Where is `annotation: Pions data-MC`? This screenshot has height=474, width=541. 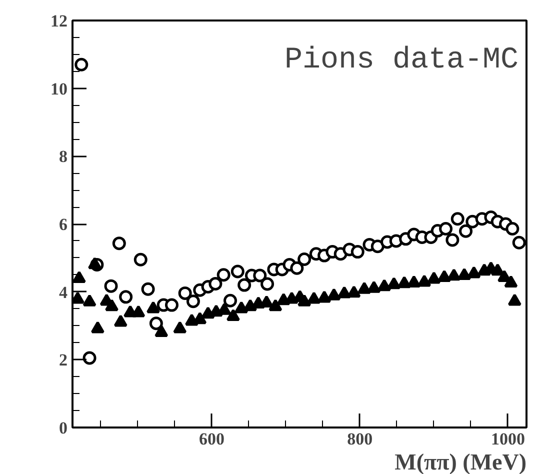 annotation: Pions data-MC is located at coordinates (401, 61).